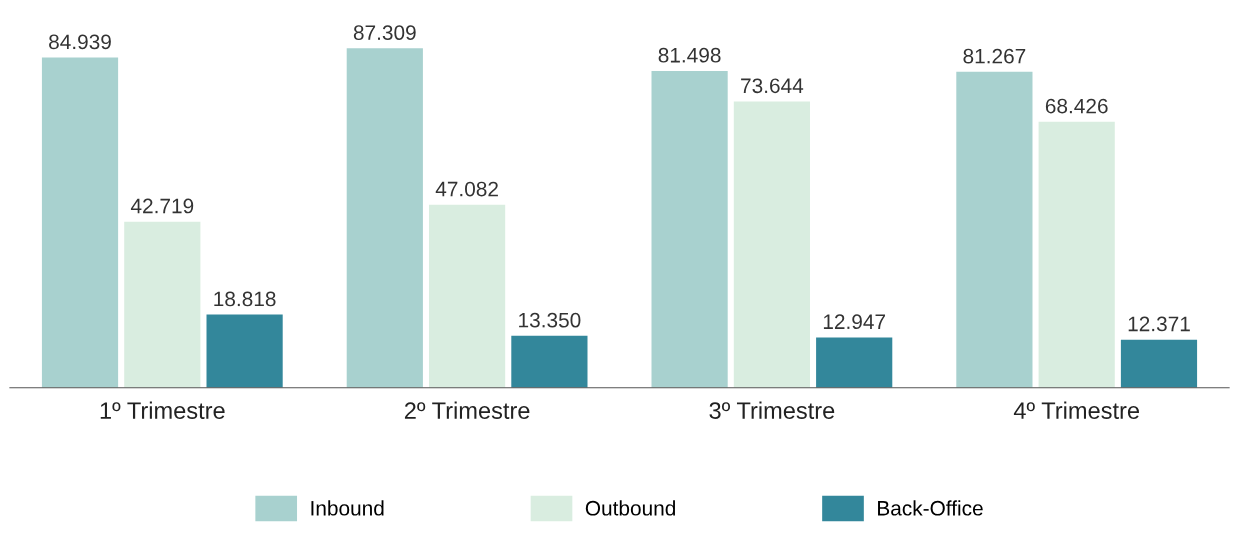 The height and width of the screenshot is (540, 1239). I want to click on data-label: 68.426, so click(1076, 106).